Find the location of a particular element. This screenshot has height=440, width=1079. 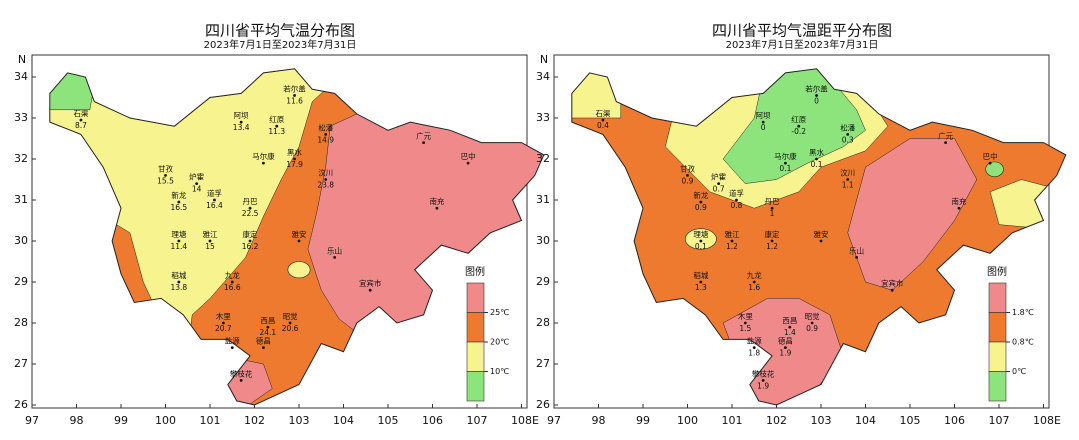

station-value: 14 is located at coordinates (197, 189).